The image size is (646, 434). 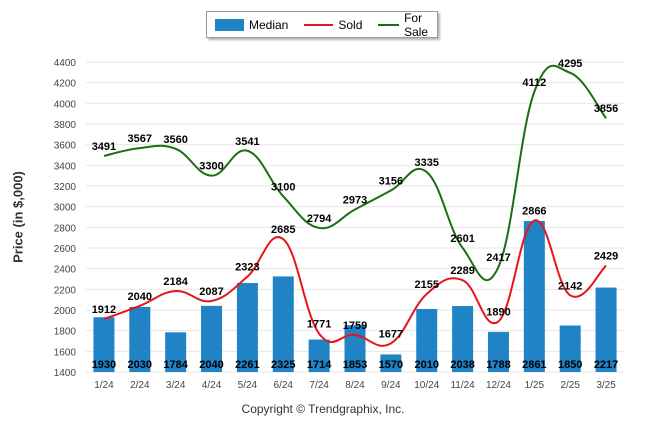 I want to click on legend-for-sale-swatch, so click(x=389, y=24).